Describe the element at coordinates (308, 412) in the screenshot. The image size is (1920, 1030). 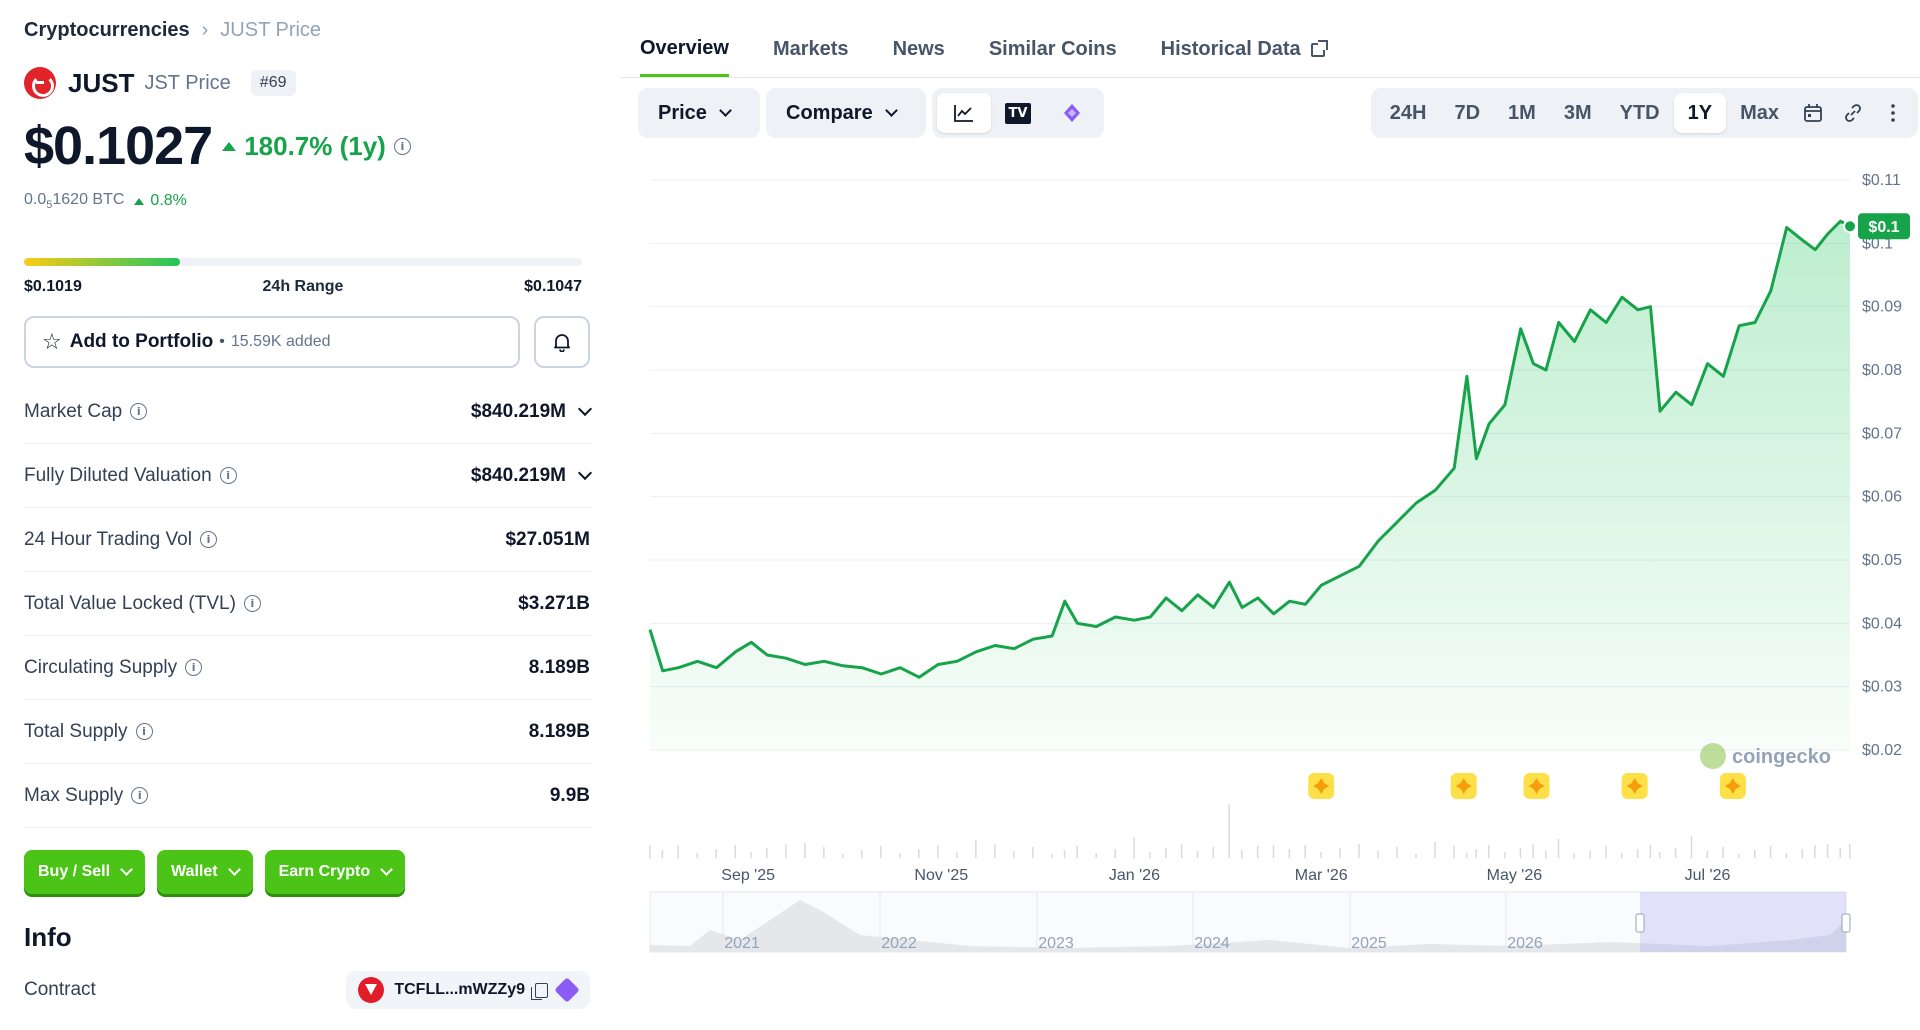
I see `stat-row: Market Cap i $840.219M` at that location.